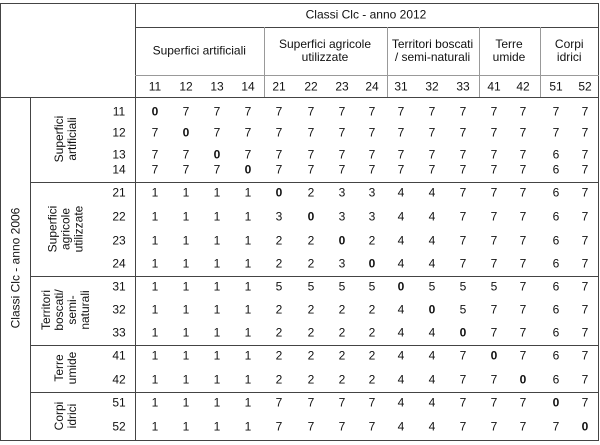 The height and width of the screenshot is (445, 600). Describe the element at coordinates (372, 86) in the screenshot. I see `col-code: 24` at that location.